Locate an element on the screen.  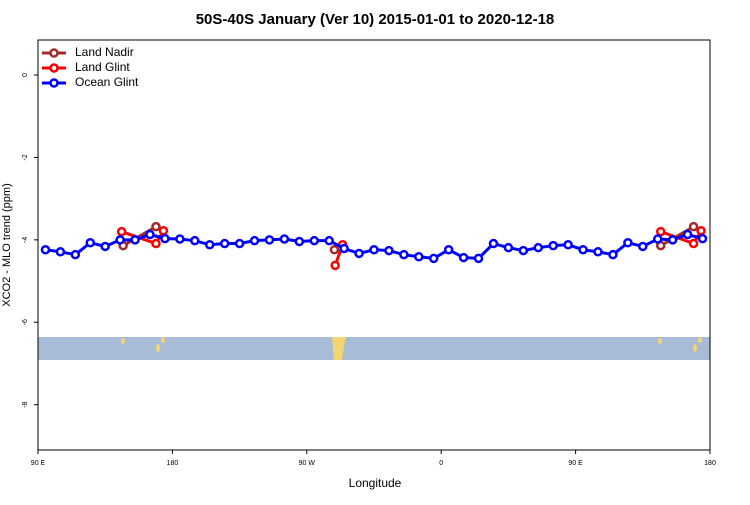
x-tick-label: 0 is located at coordinates (441, 463).